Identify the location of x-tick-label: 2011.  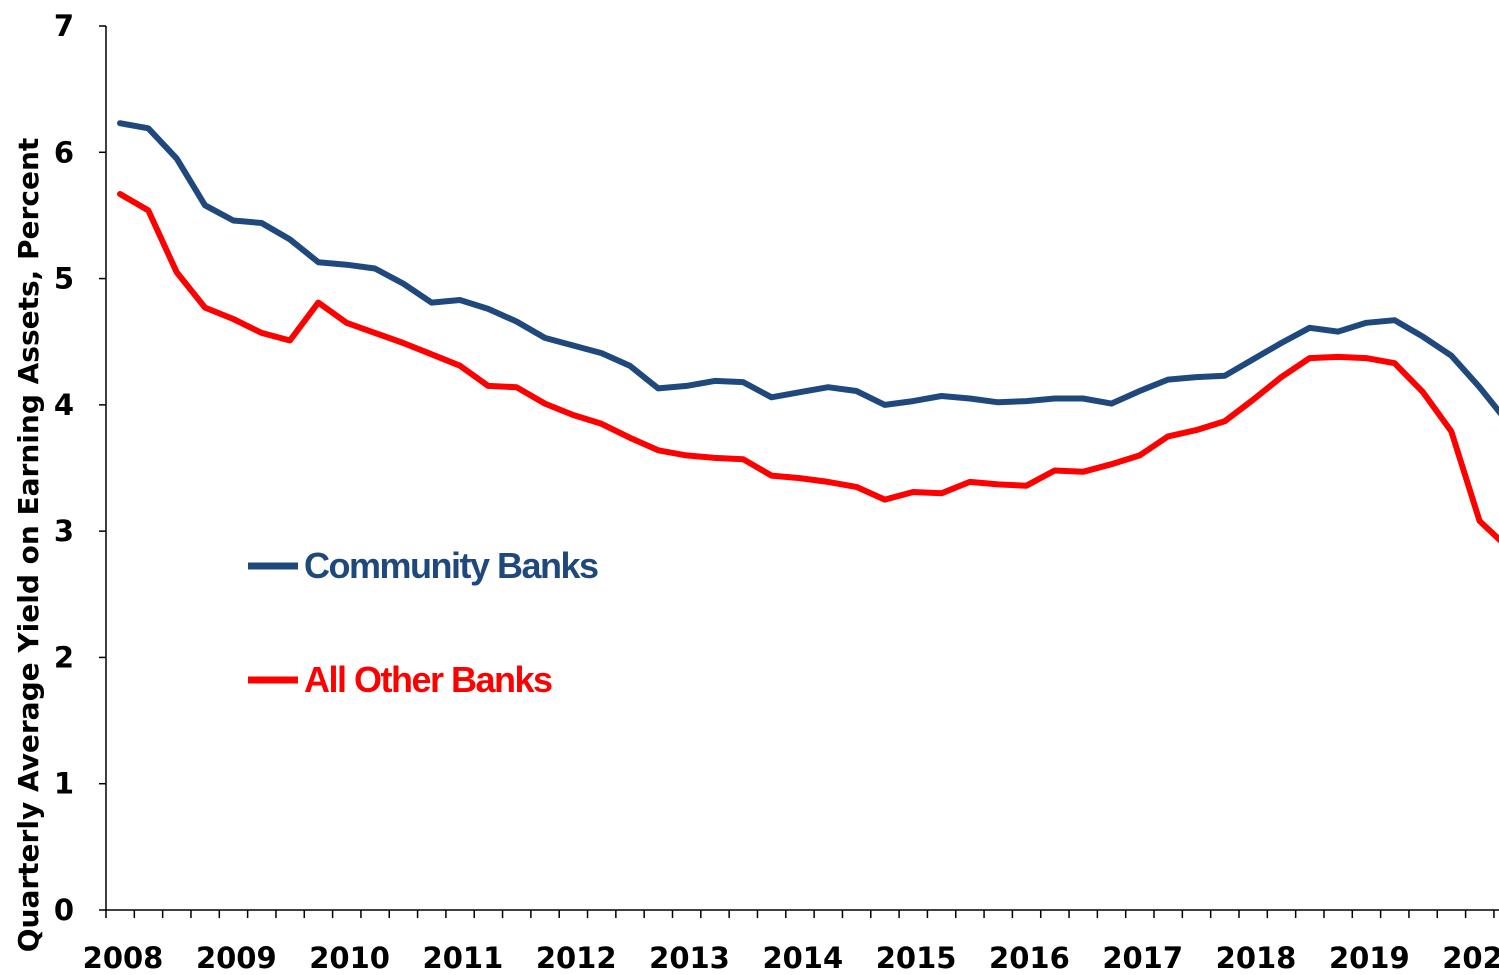
(463, 958).